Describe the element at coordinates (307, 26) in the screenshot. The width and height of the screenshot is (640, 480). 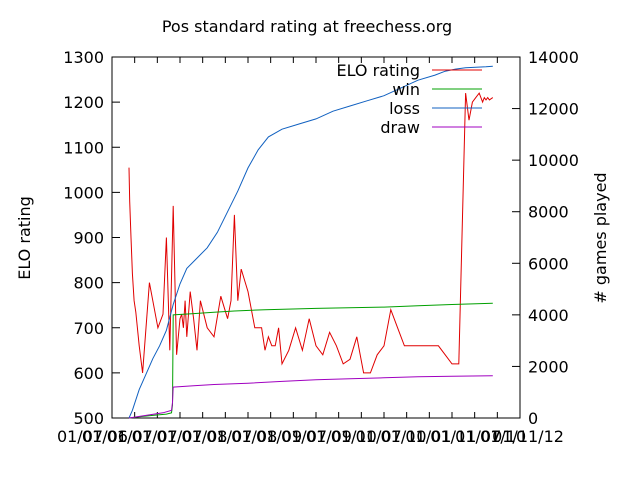
I see `chart-title: Pos standard rating at freechess.org` at that location.